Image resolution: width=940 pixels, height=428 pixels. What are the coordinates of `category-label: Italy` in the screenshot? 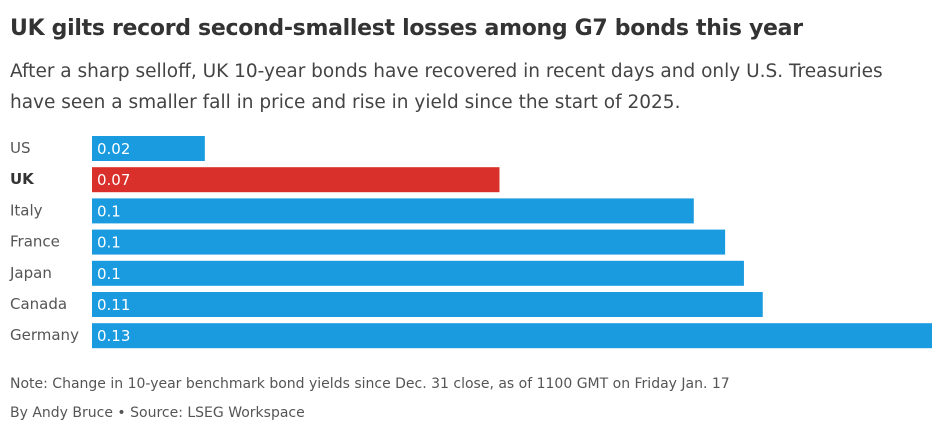 It's located at (26, 210).